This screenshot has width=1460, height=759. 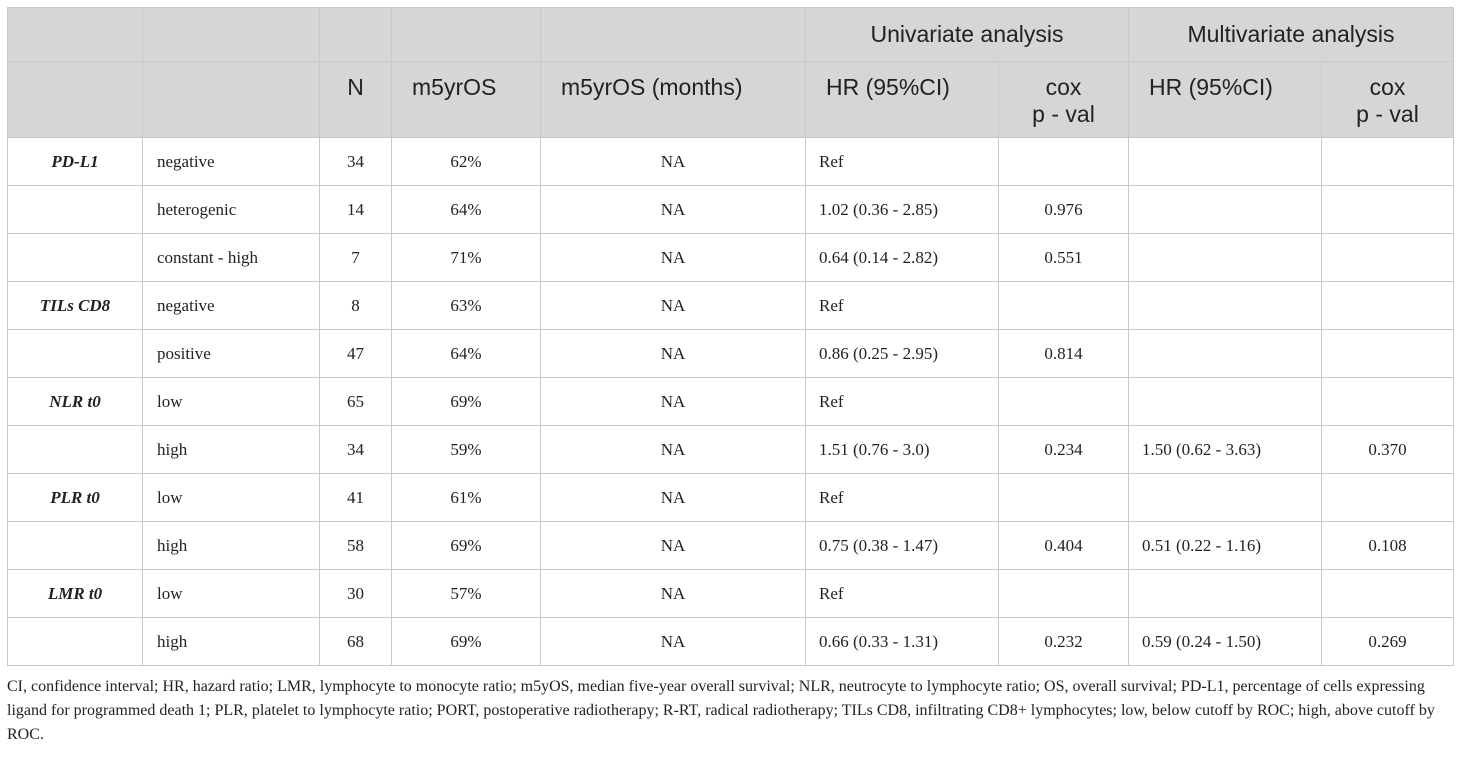 I want to click on header-group-univariate: Univariate analysis, so click(x=967, y=34).